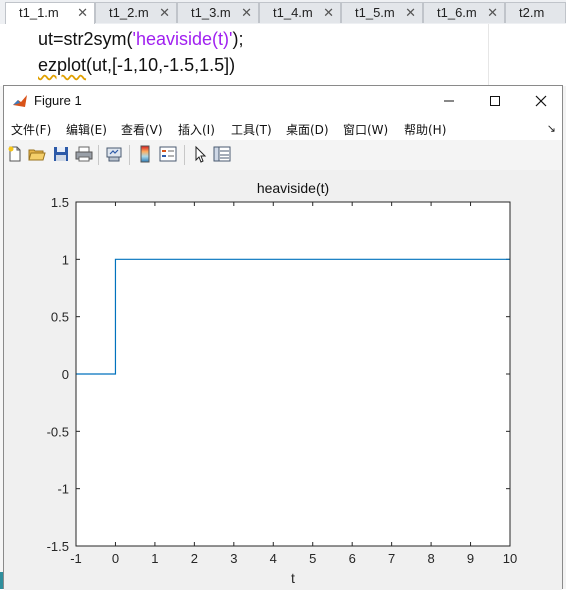 This screenshot has height=593, width=566. Describe the element at coordinates (273, 558) in the screenshot. I see `x-tick-label: 4` at that location.